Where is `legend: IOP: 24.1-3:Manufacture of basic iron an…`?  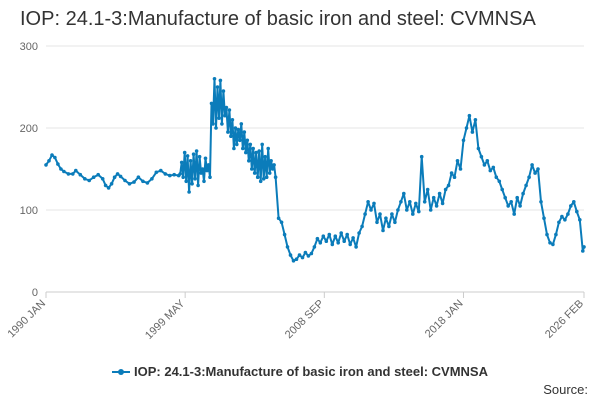
legend: IOP: 24.1-3:Manufacture of basic iron an… is located at coordinates (300, 371).